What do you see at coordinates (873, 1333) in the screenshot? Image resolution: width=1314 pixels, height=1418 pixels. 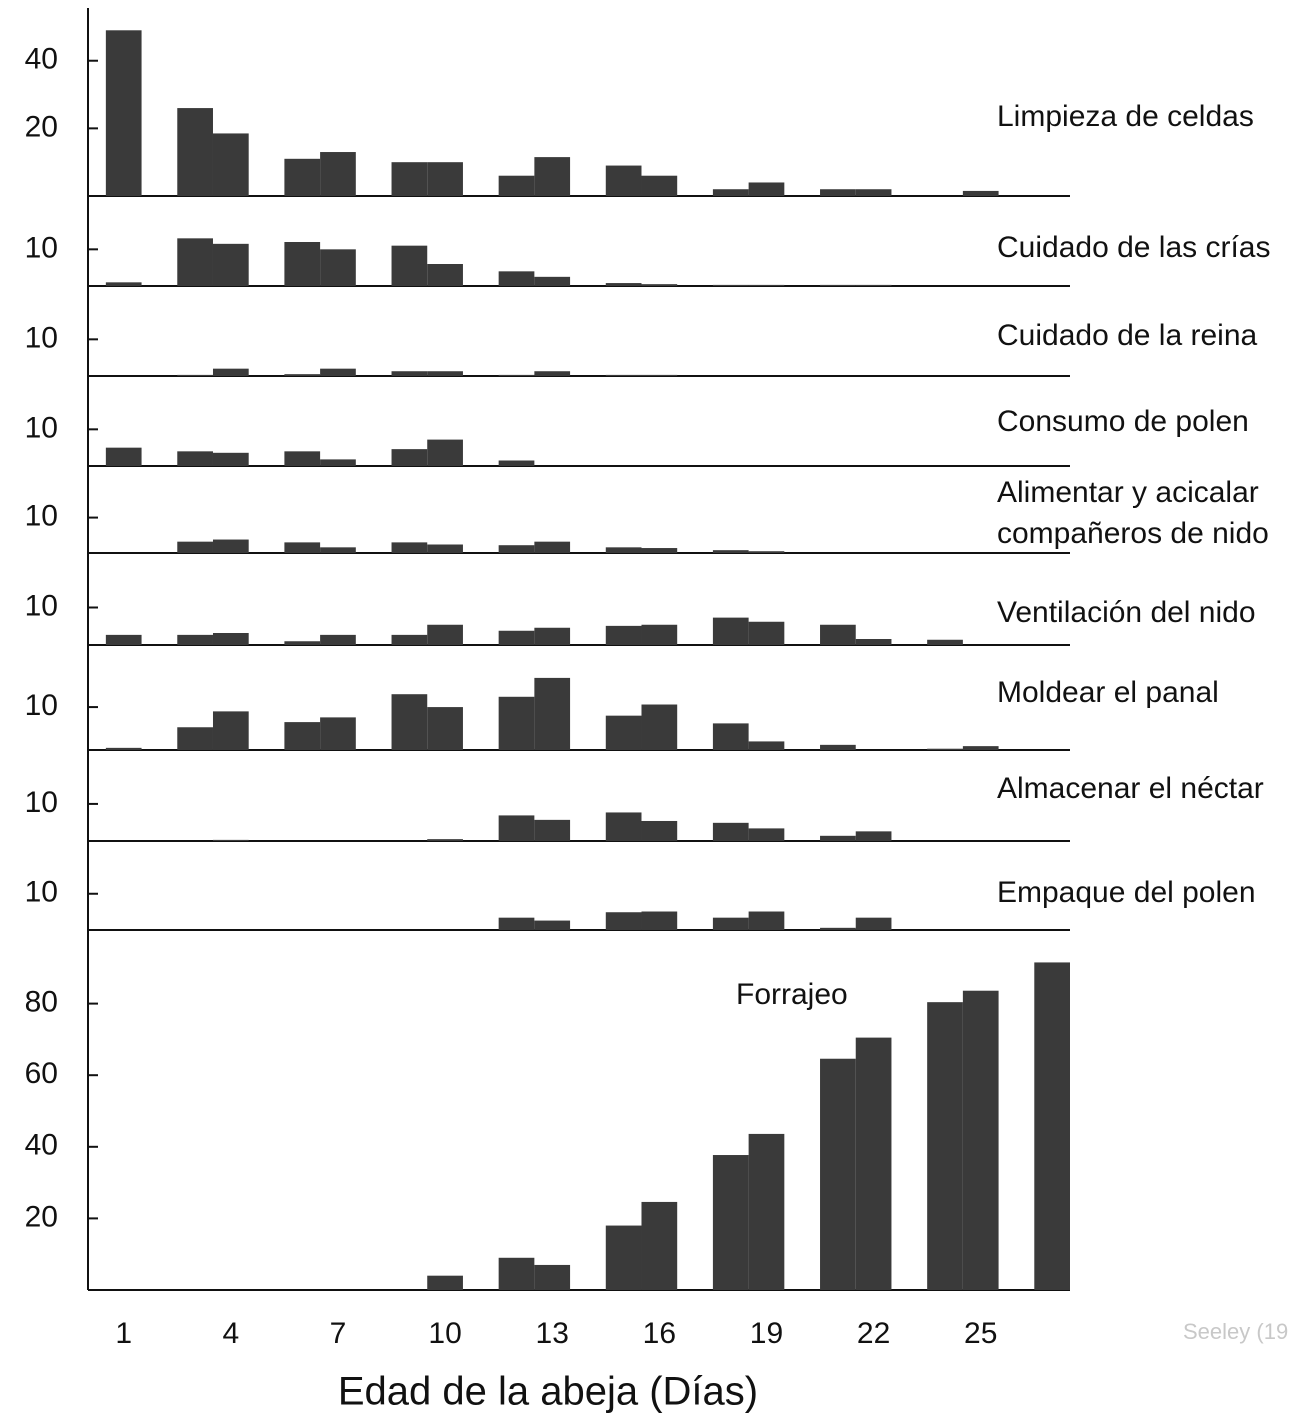 I see `x-tick-label: 22` at bounding box center [873, 1333].